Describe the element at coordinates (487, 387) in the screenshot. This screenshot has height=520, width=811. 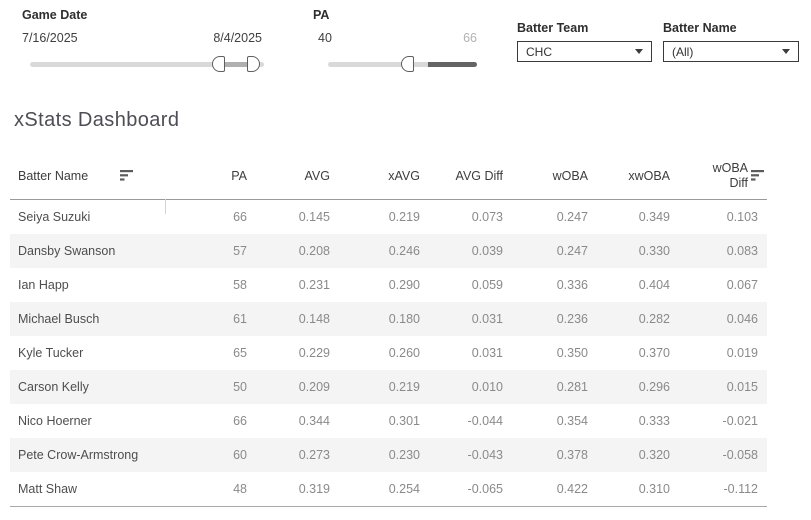
I see `avg-diff-cell: 0.010` at that location.